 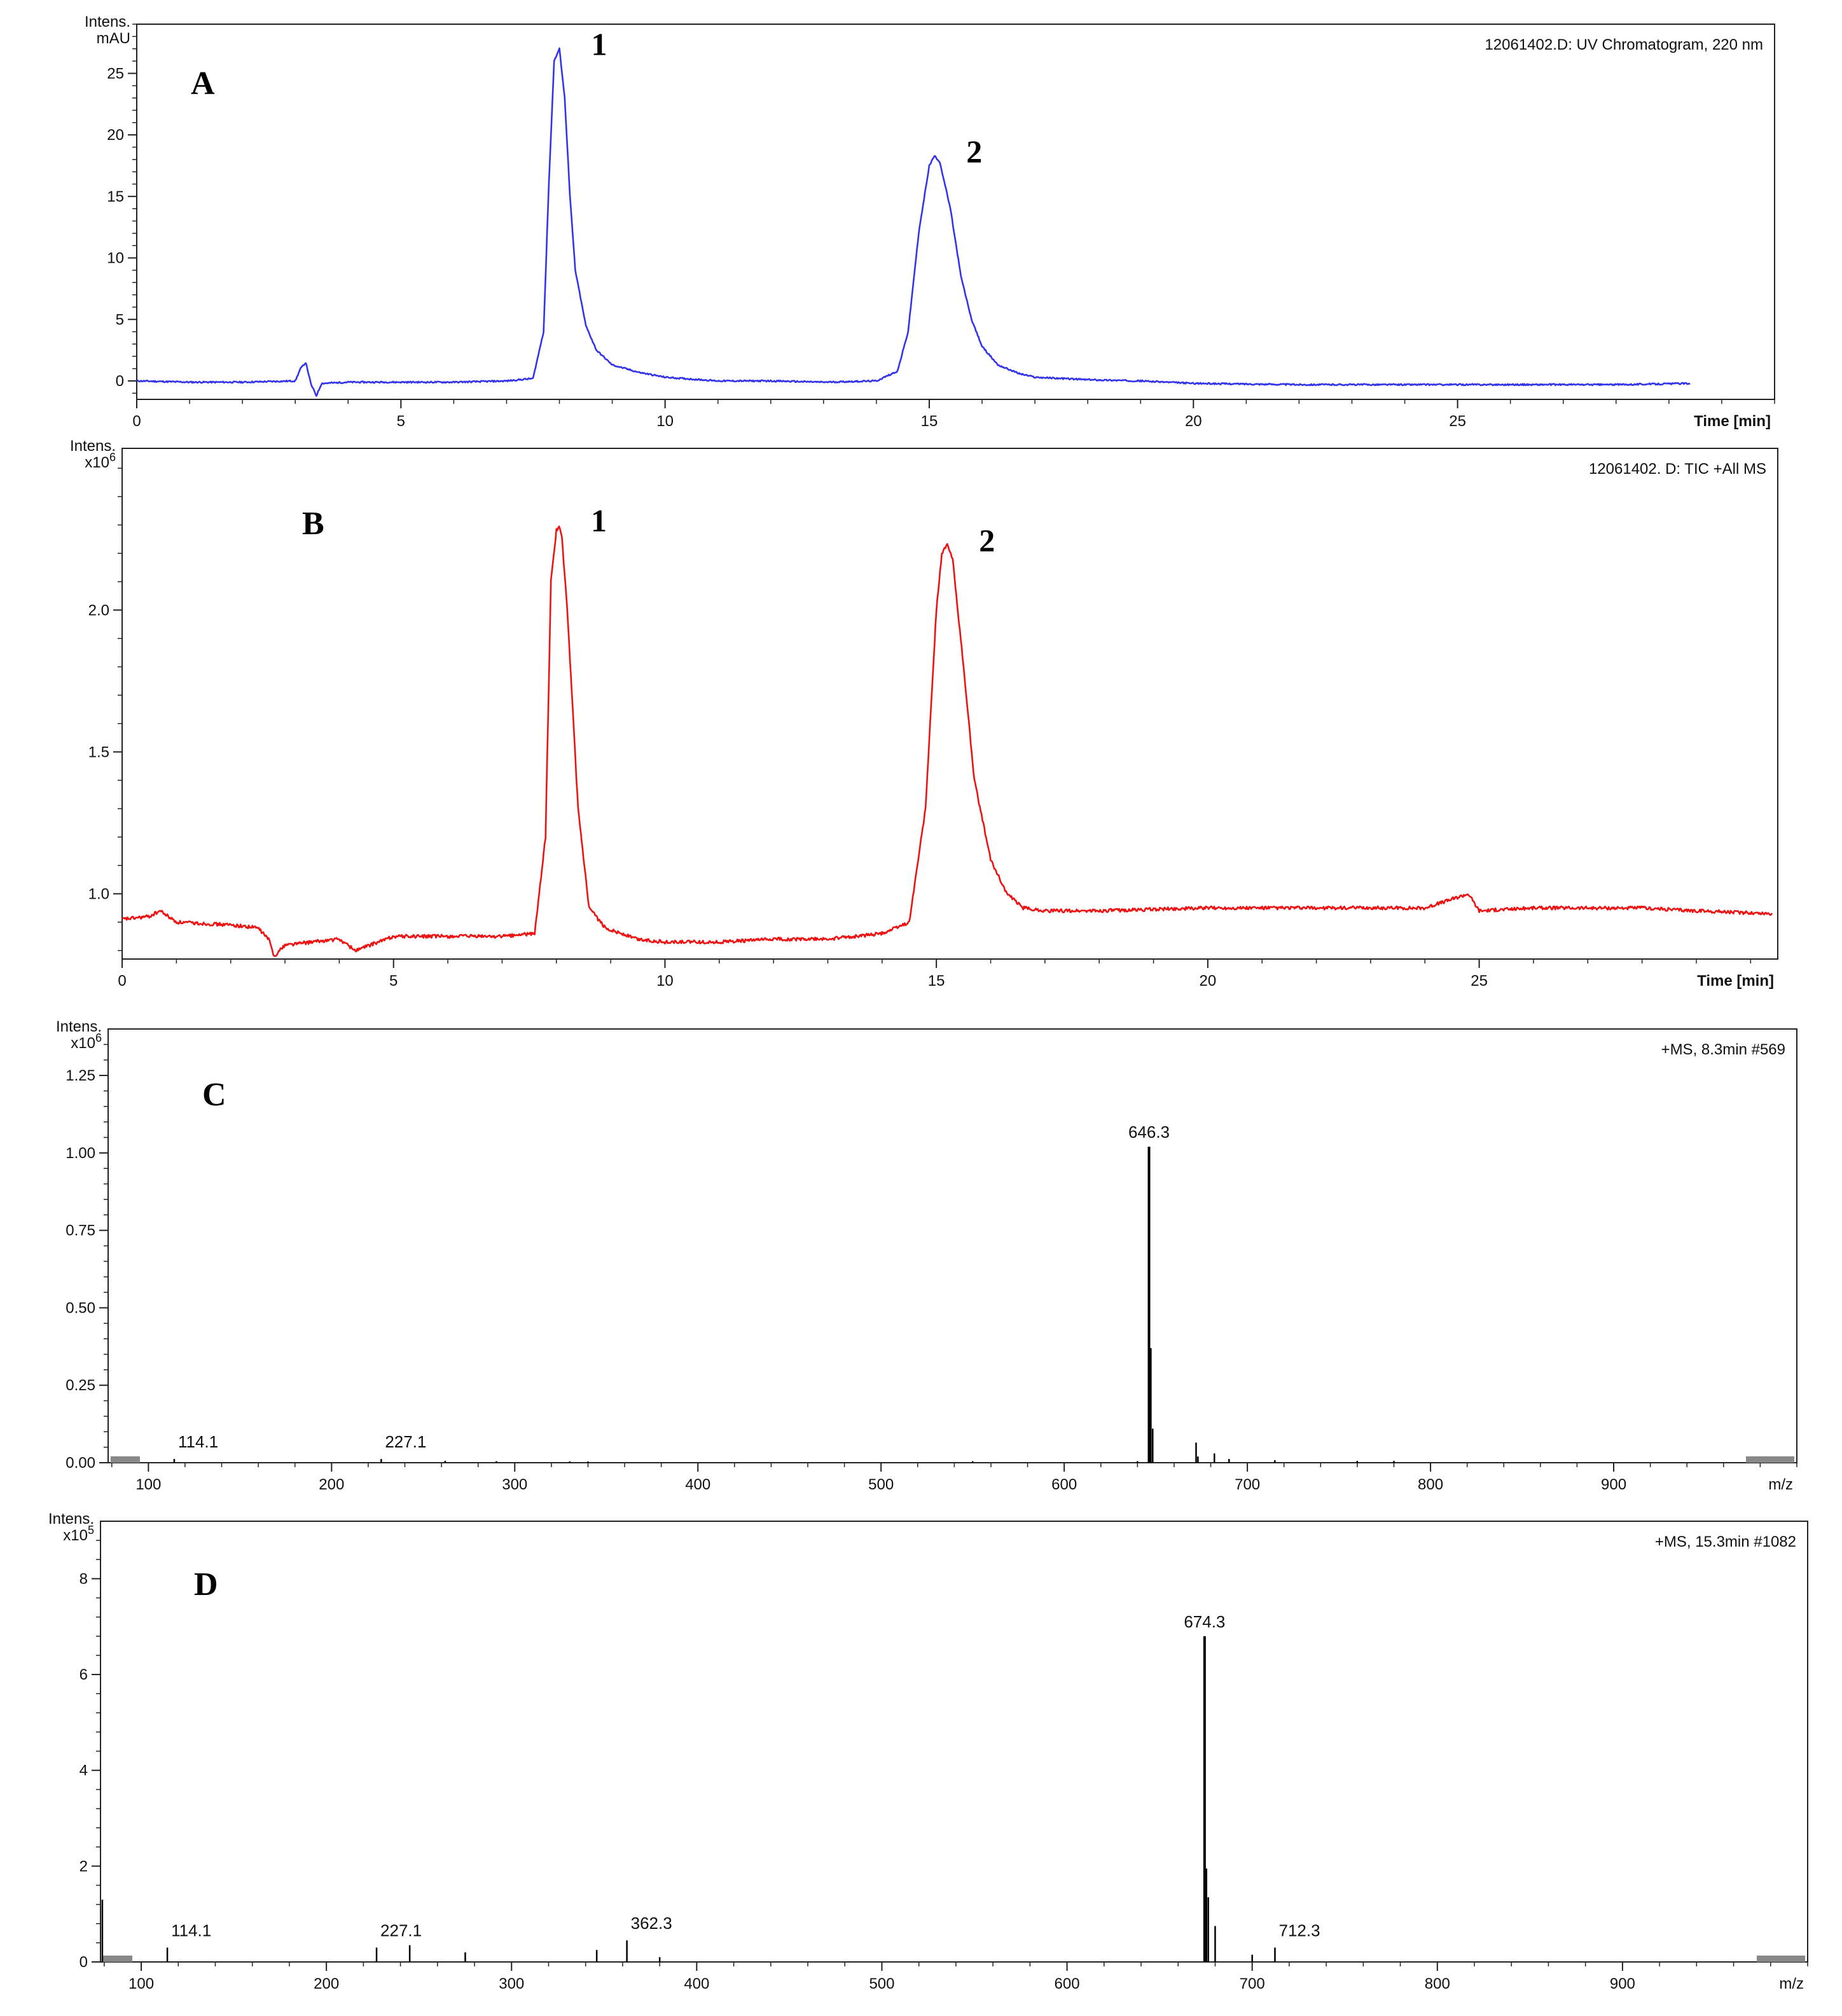 I want to click on y-tick-label: 10, so click(x=115, y=258).